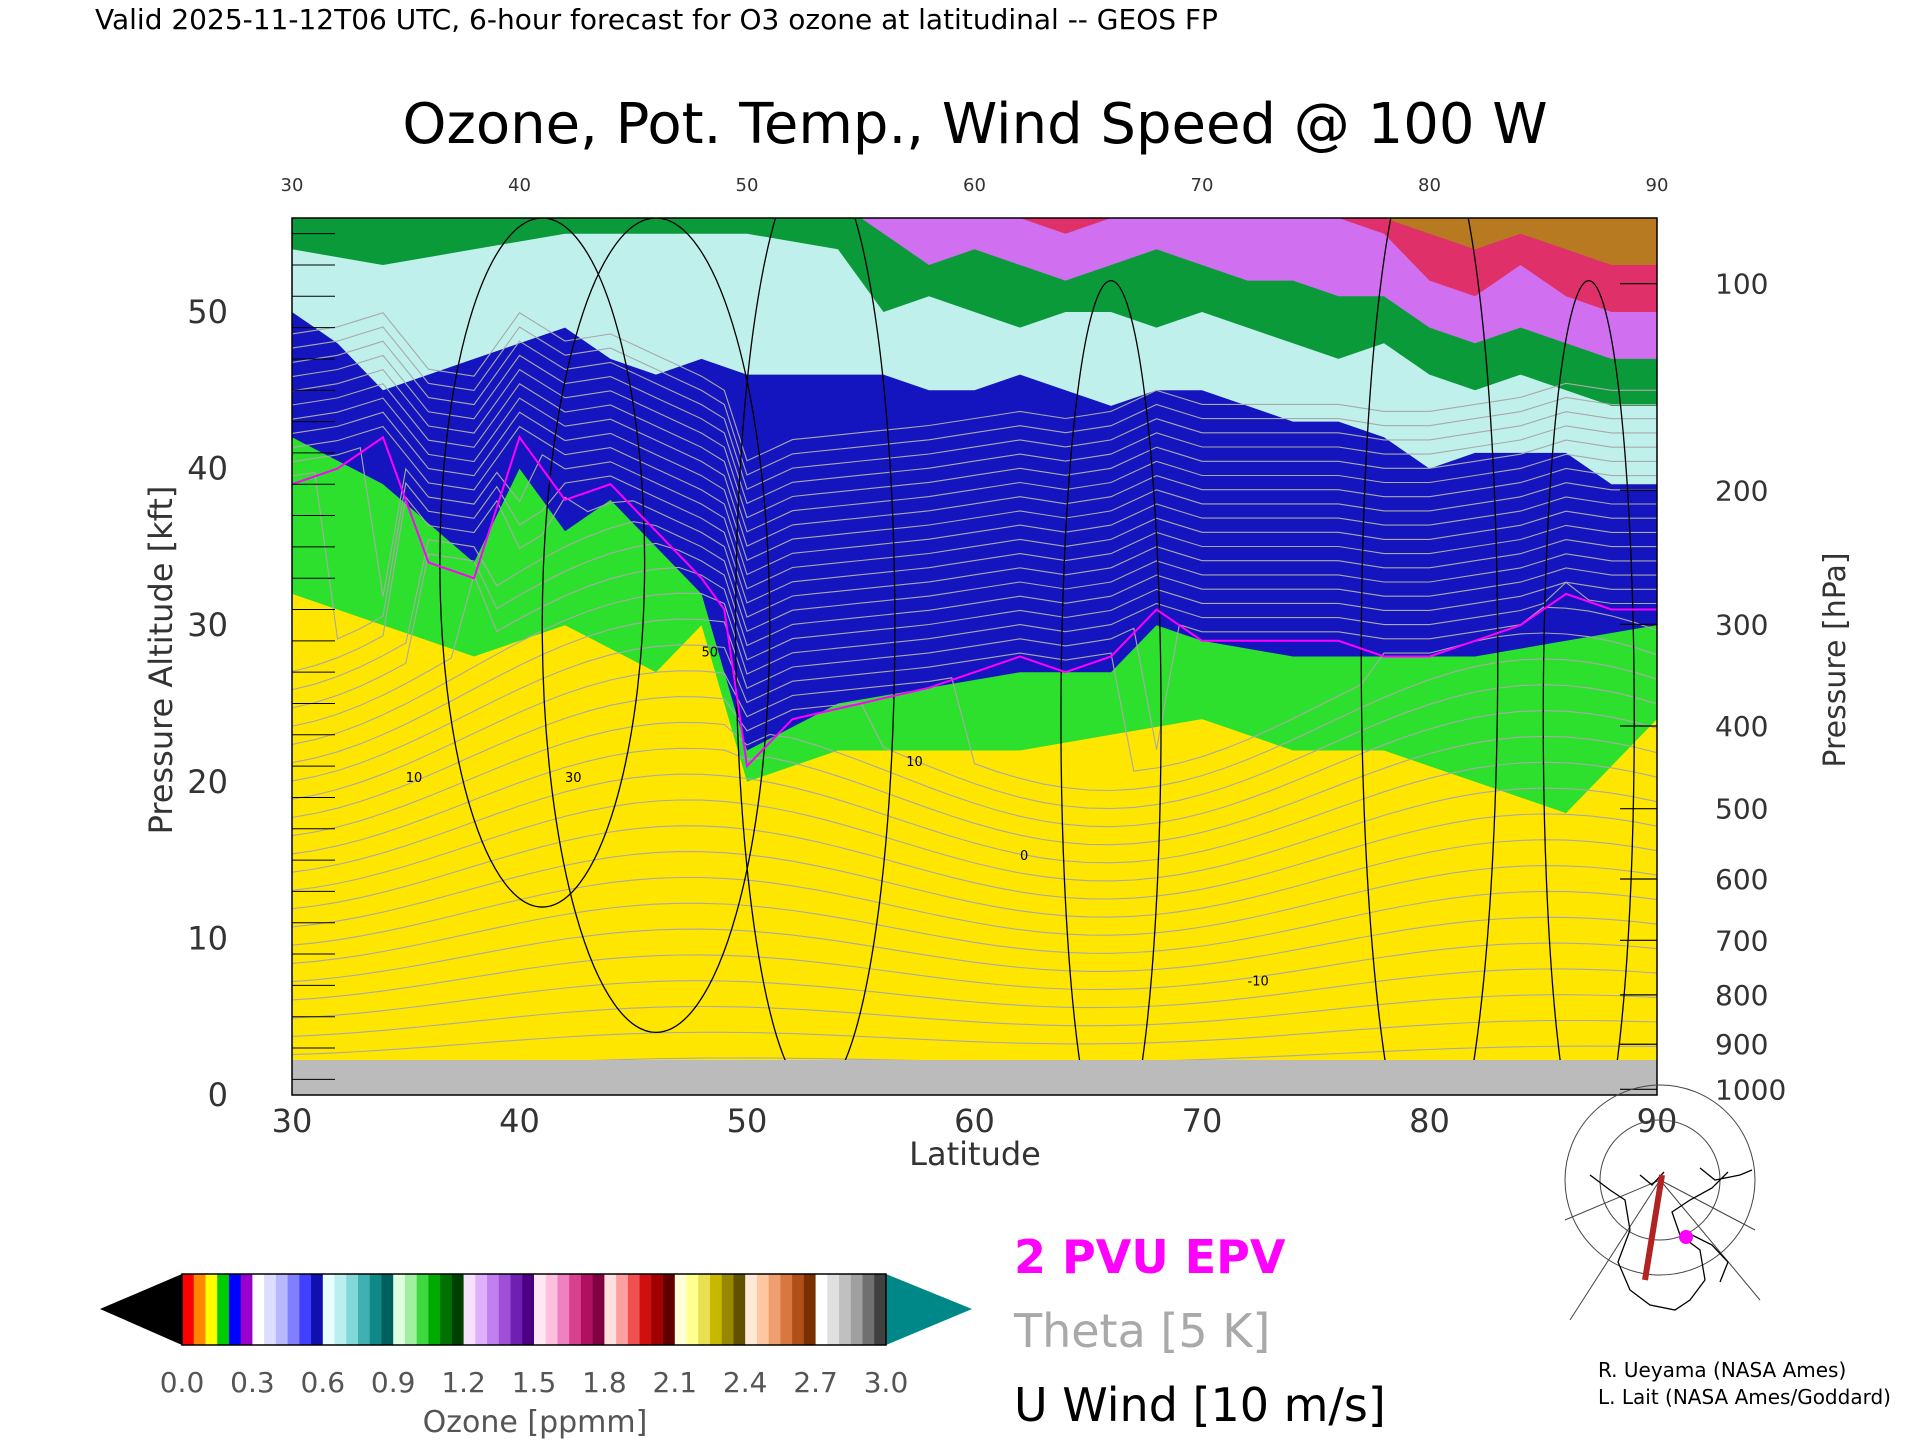  Describe the element at coordinates (463, 1382) in the screenshot. I see `colorbar-tick-label: 1.2` at that location.